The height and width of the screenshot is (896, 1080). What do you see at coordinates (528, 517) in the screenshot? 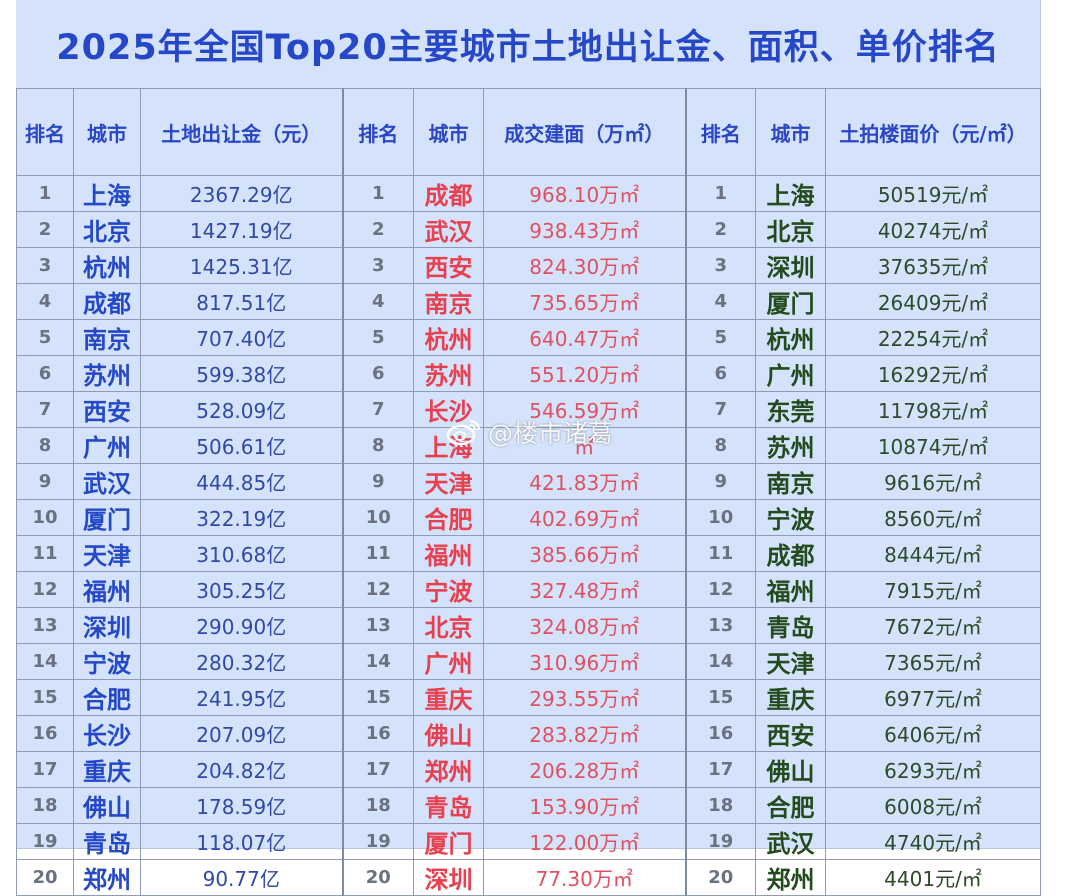
I see `table-row: 10 厦门 322.19亿 10 合肥 402.69万㎡ 10 宁波 8560元/㎡` at bounding box center [528, 517].